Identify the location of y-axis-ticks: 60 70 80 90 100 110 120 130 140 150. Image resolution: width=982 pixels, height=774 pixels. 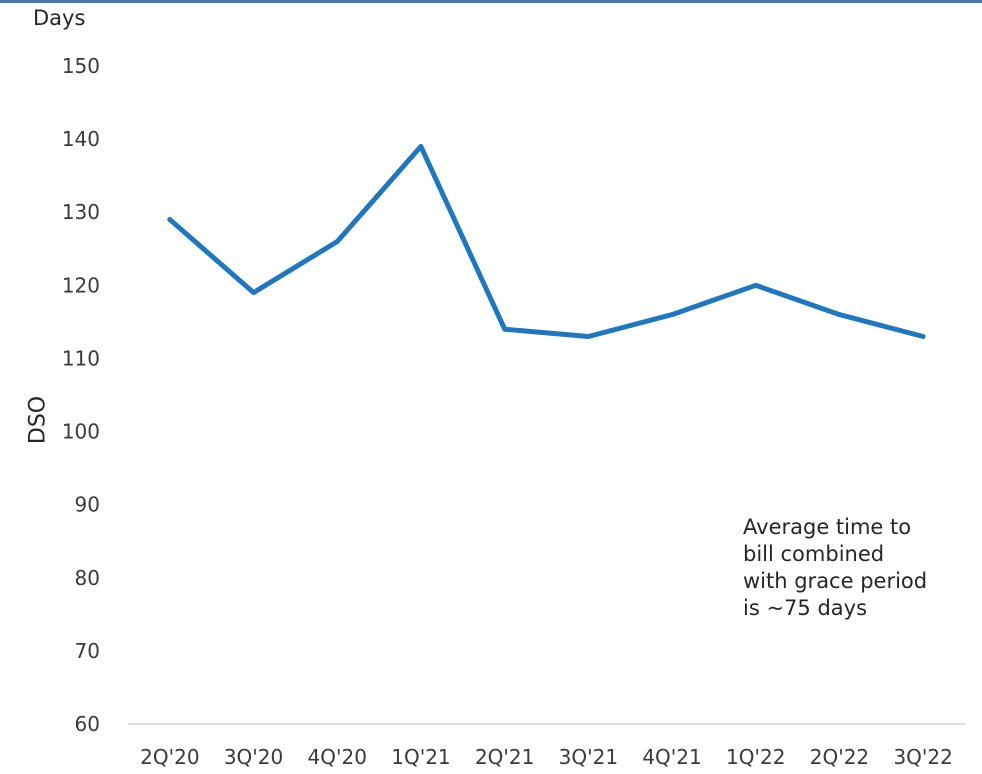
(81, 395).